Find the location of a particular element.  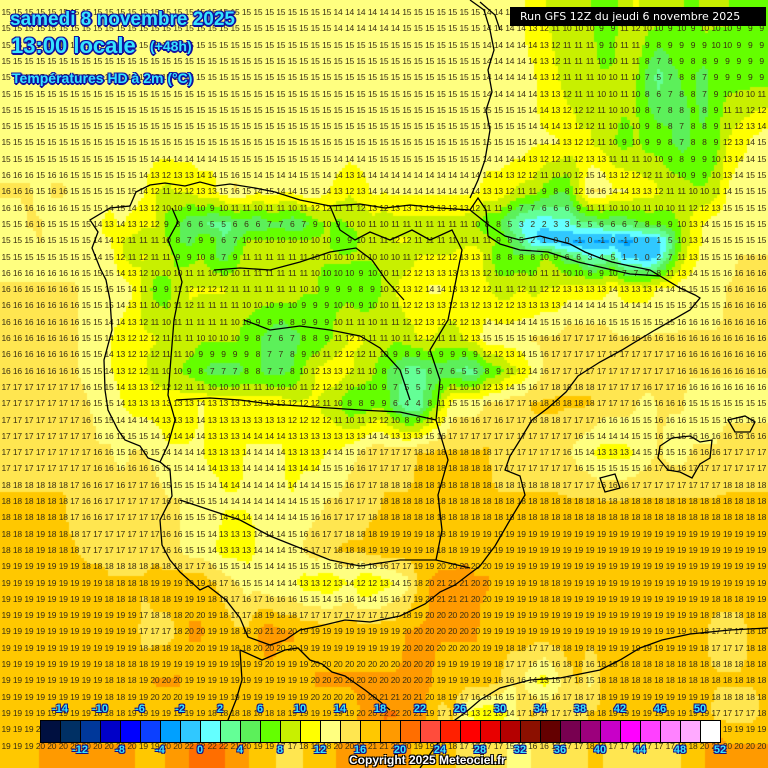

color-scale-label: -12 is located at coordinates (80, 750).